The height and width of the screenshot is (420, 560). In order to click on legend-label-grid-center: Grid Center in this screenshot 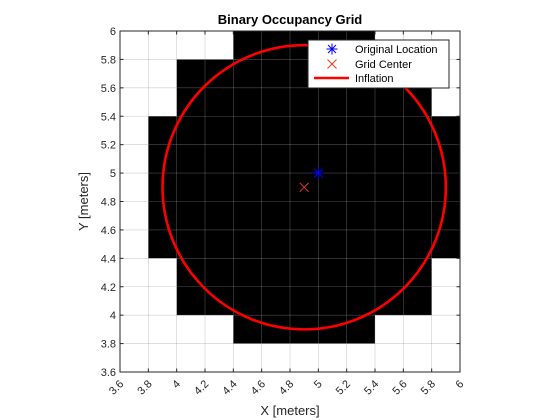, I will do `click(383, 65)`.